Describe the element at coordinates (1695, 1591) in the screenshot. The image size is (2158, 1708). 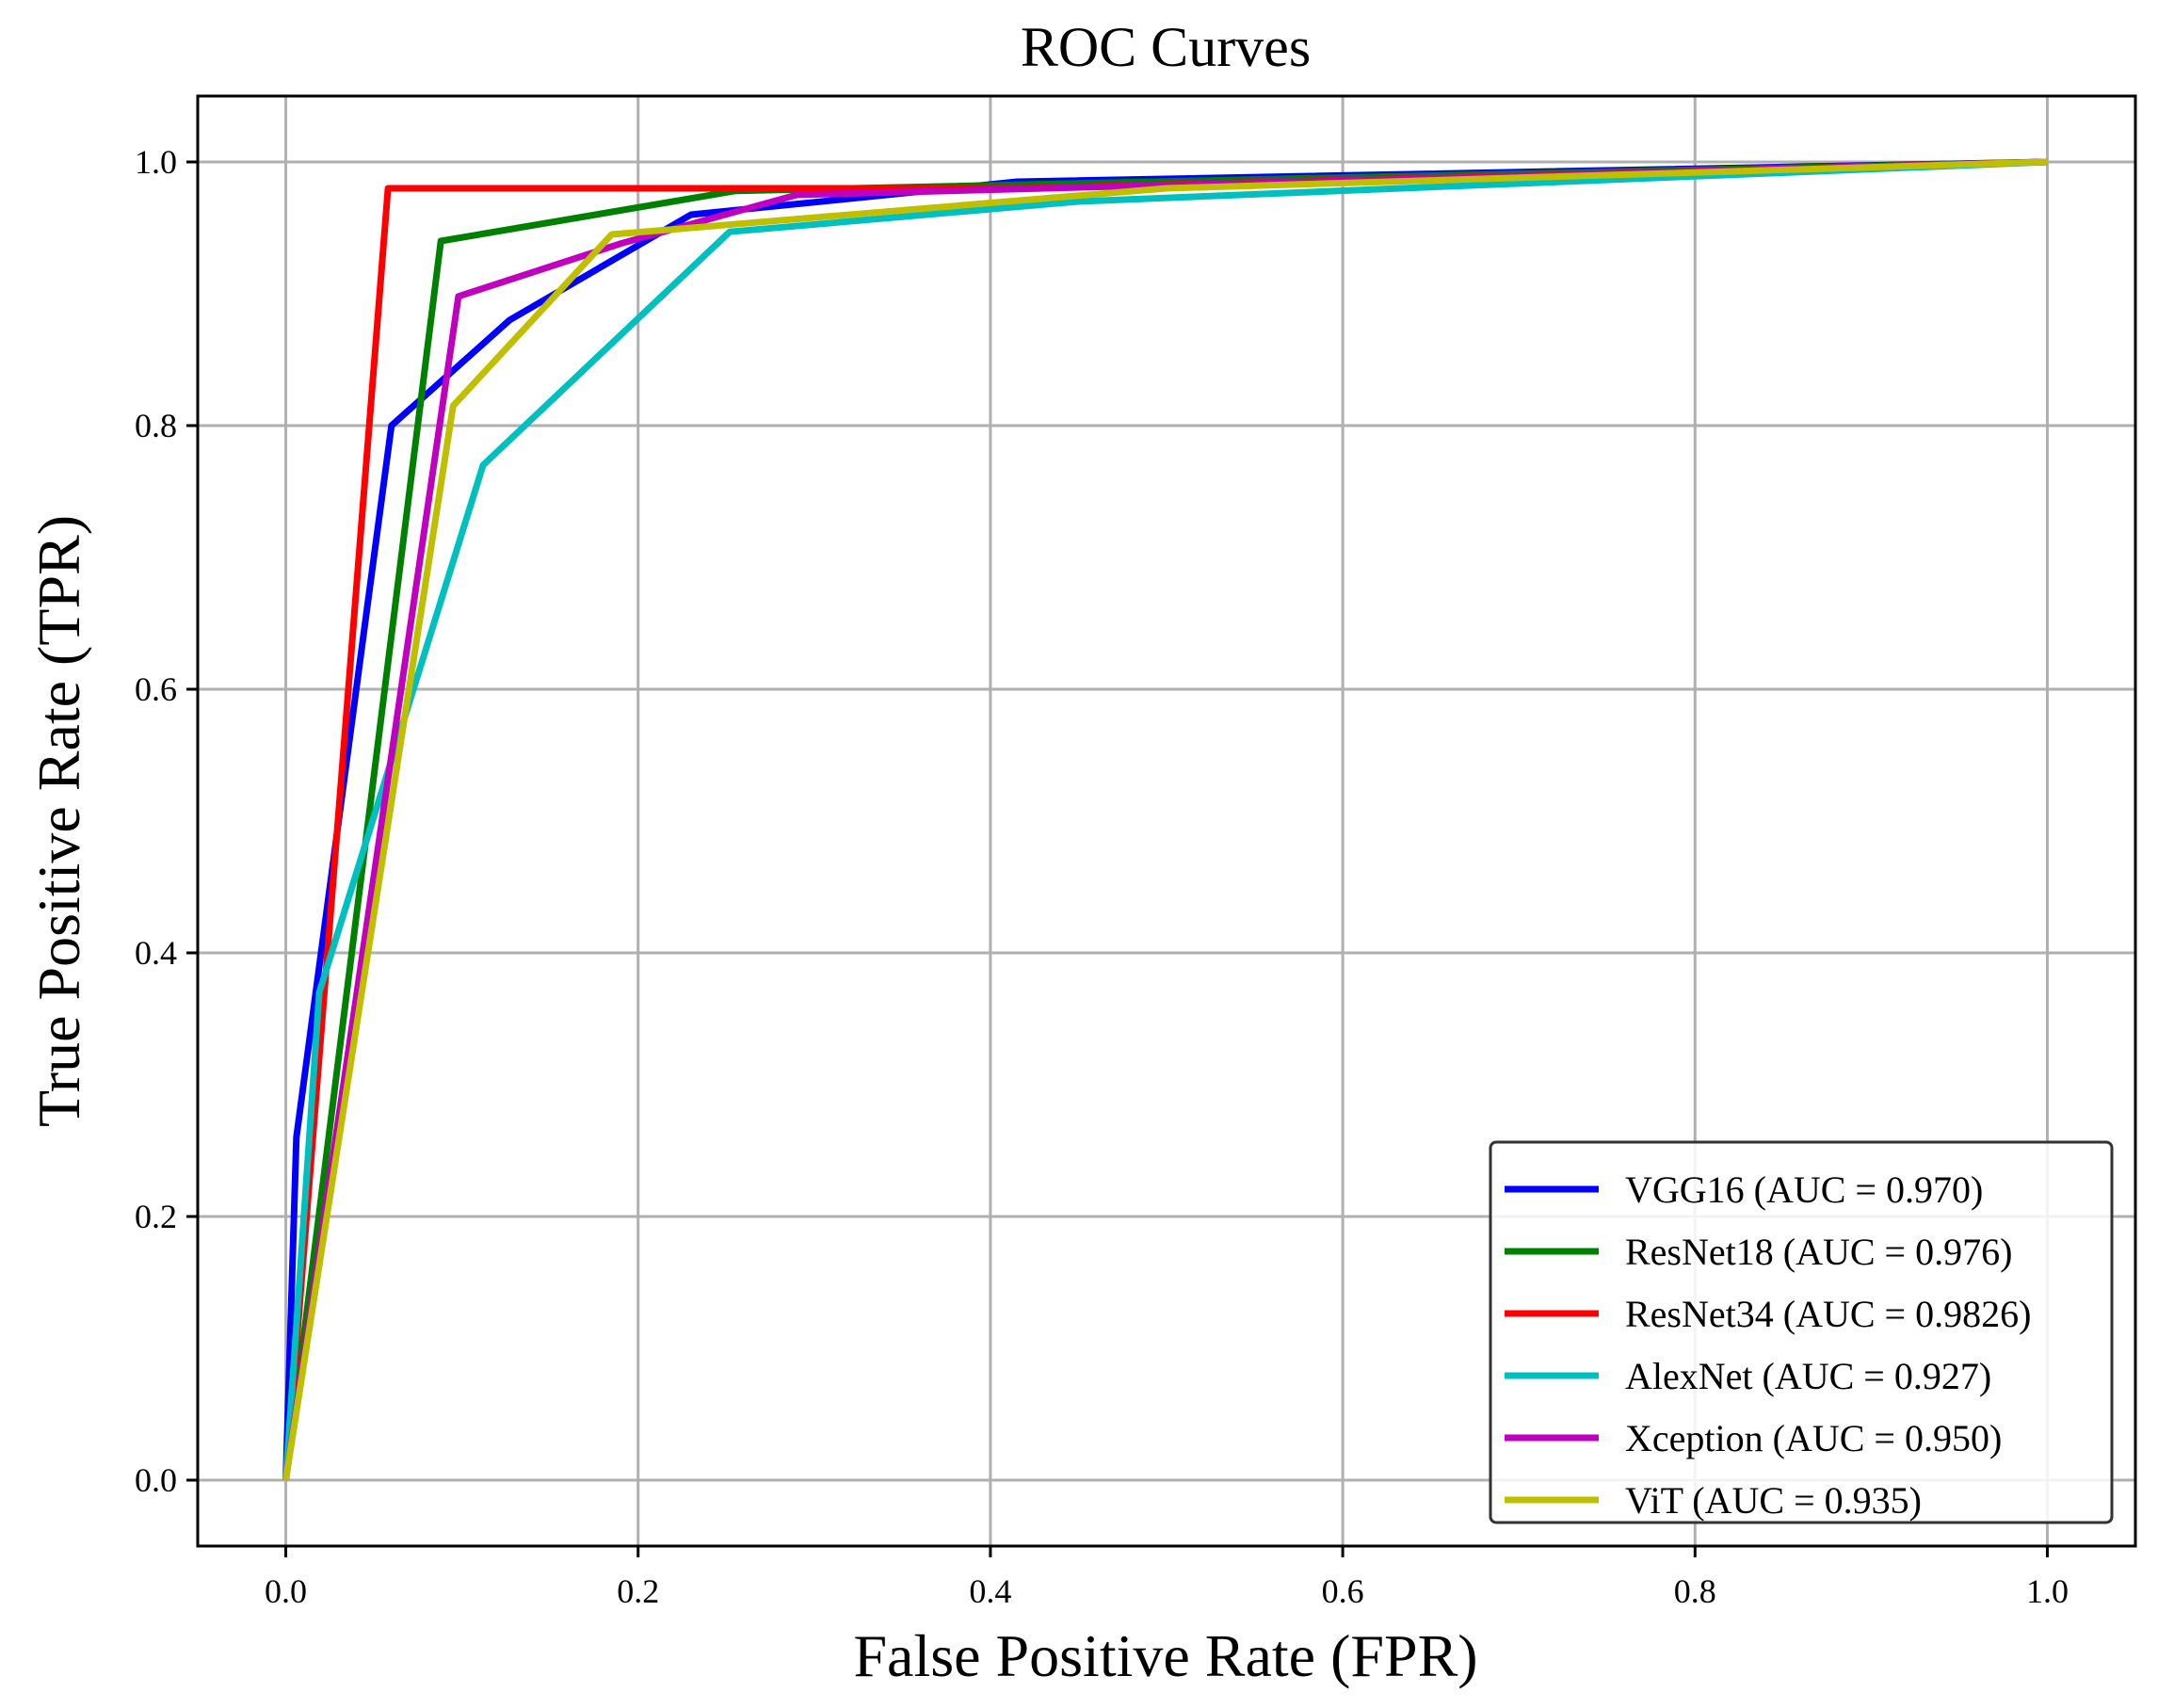
I see `x-tick-label: 0.8` at that location.